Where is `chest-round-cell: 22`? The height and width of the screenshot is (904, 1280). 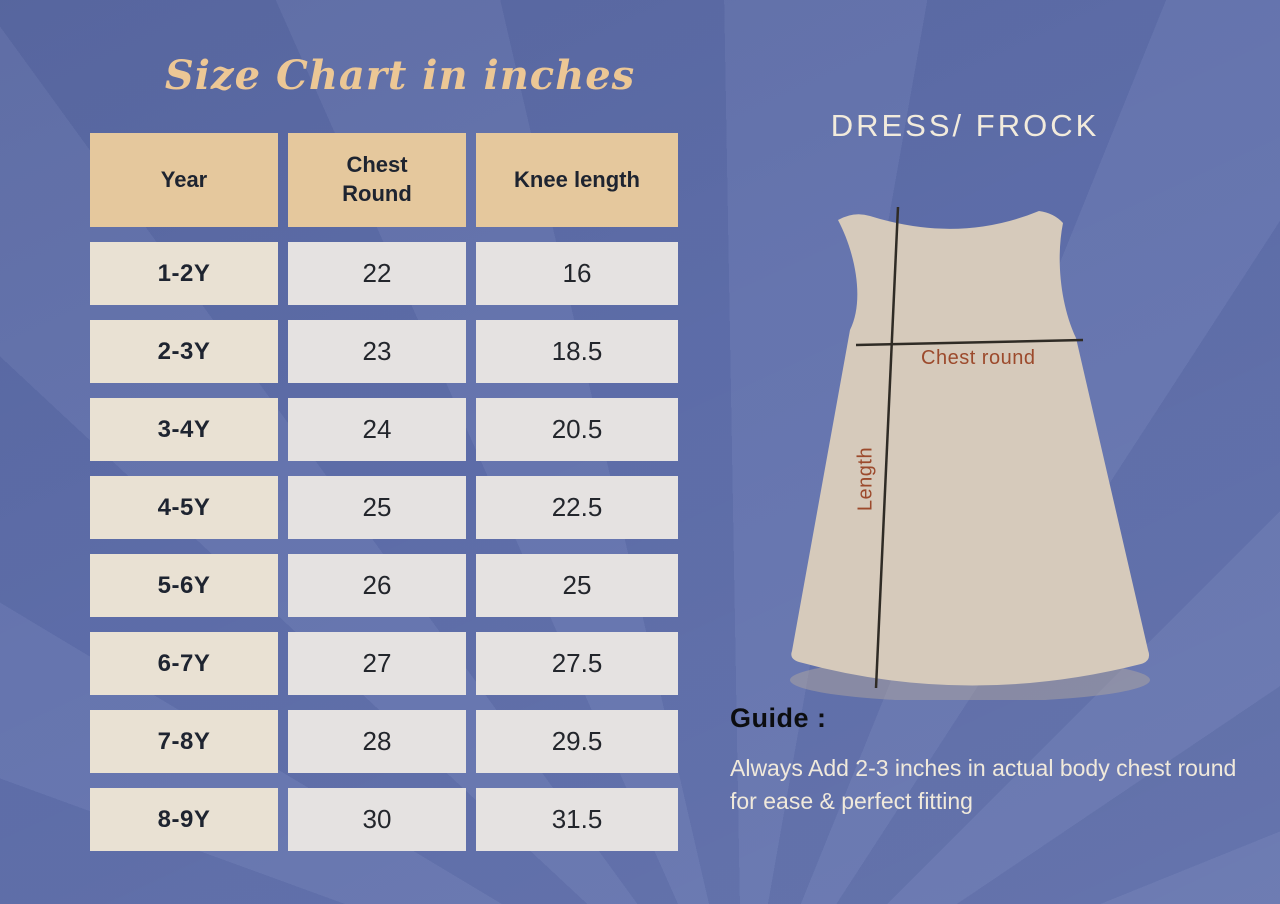 chest-round-cell: 22 is located at coordinates (377, 273).